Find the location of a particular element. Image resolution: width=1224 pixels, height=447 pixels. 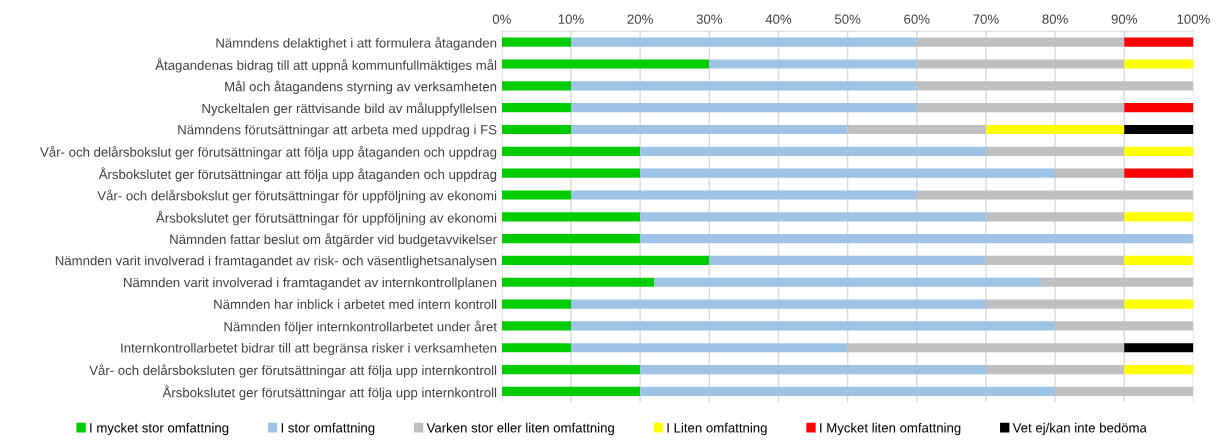

y-tick-label: Nyckeltalen ger rättvisande bild av måluppfyllelsen is located at coordinates (349, 109).